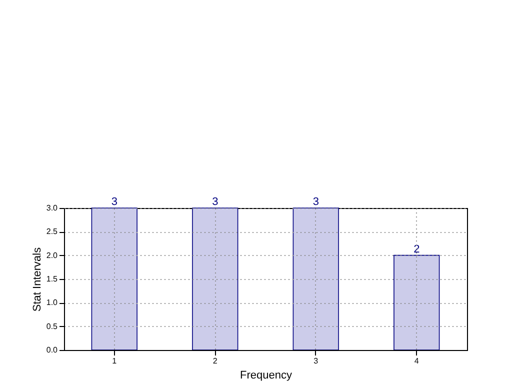  Describe the element at coordinates (52, 279) in the screenshot. I see `y-tick-label: 1.5` at that location.